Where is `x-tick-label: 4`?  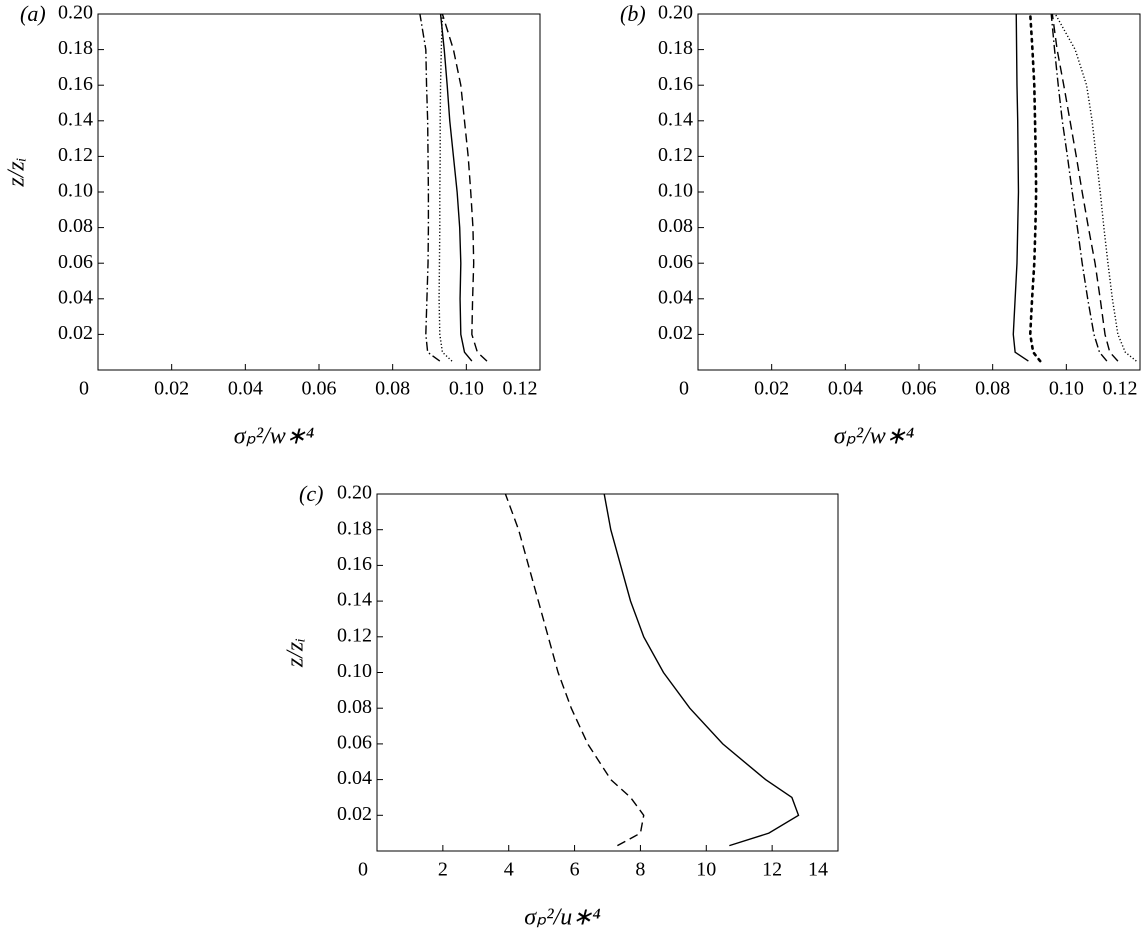 x-tick-label: 4 is located at coordinates (509, 870).